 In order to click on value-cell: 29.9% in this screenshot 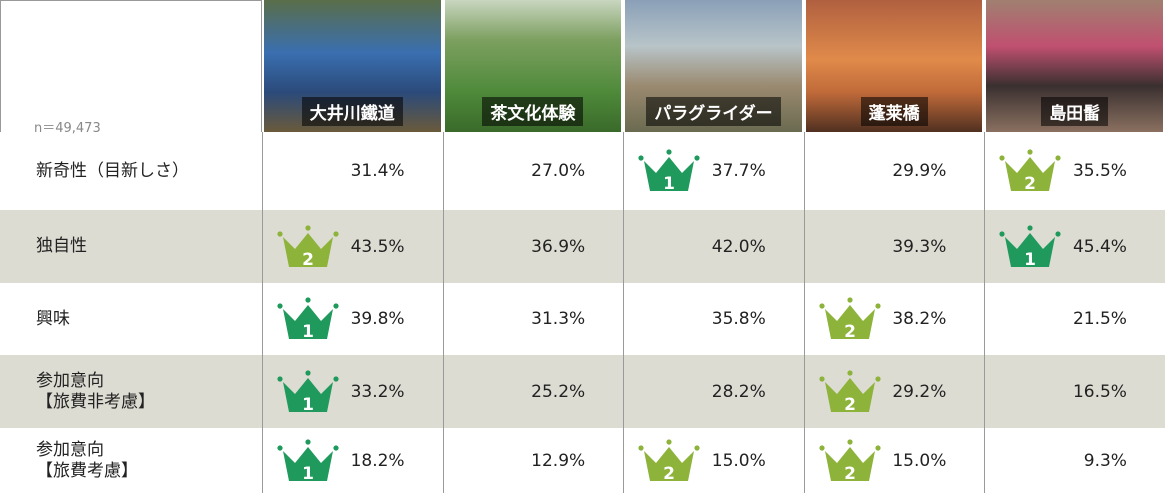, I will do `click(894, 171)`.